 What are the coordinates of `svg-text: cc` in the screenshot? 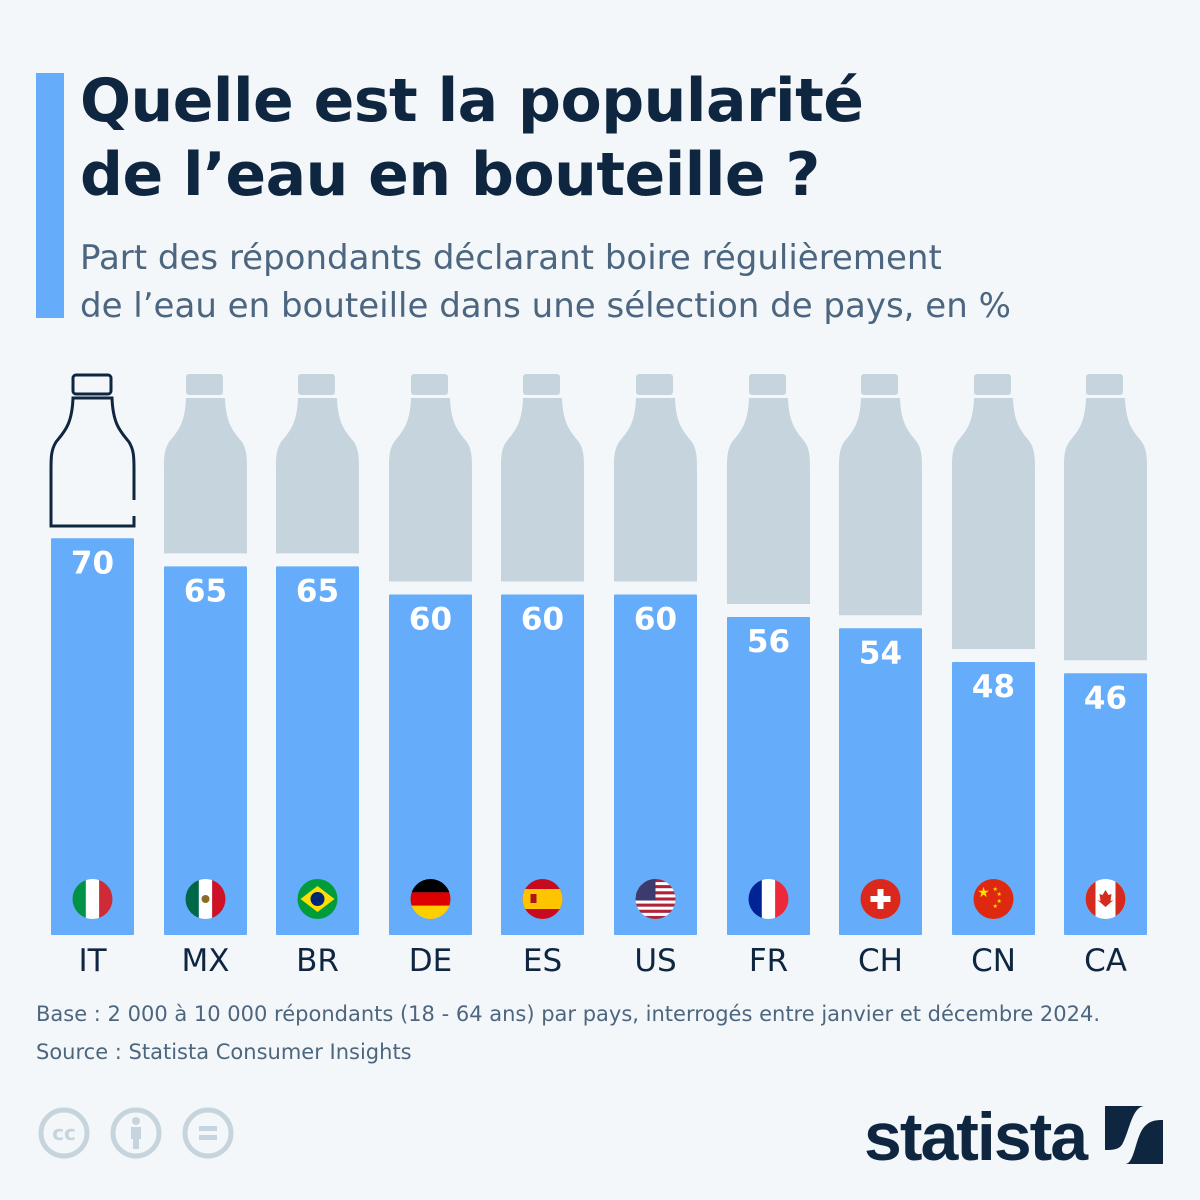 It's located at (64, 1133).